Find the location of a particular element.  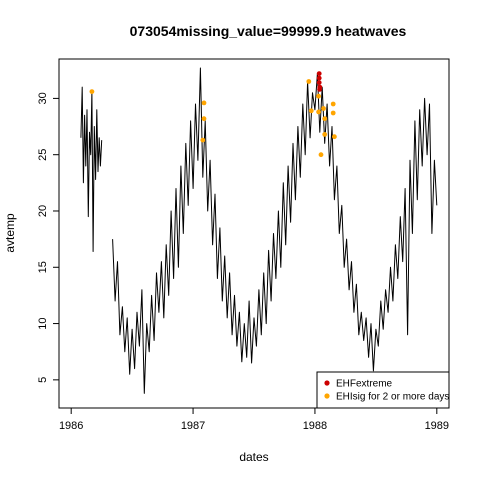

y-axis: 5 10 15 20 25 30 is located at coordinates (48, 237).